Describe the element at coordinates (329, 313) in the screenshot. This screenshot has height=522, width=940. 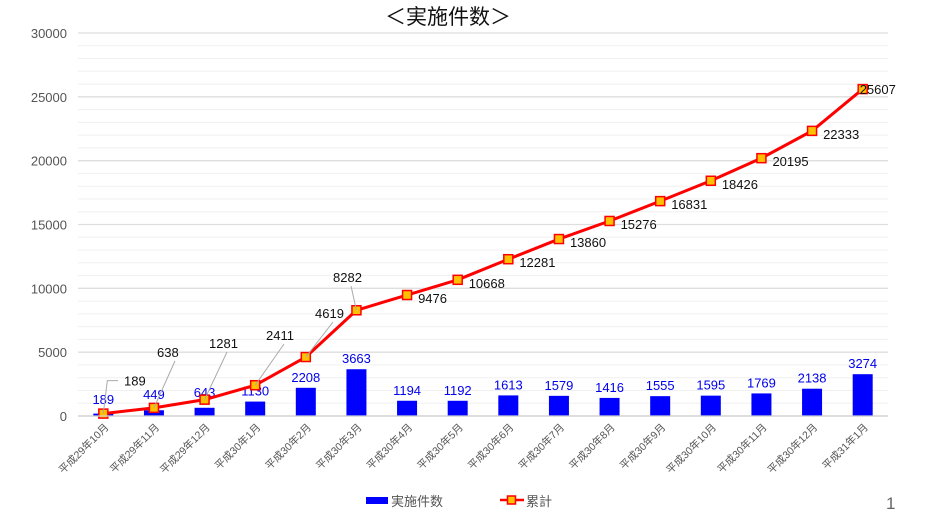
I see `line-data-label: 4619` at that location.